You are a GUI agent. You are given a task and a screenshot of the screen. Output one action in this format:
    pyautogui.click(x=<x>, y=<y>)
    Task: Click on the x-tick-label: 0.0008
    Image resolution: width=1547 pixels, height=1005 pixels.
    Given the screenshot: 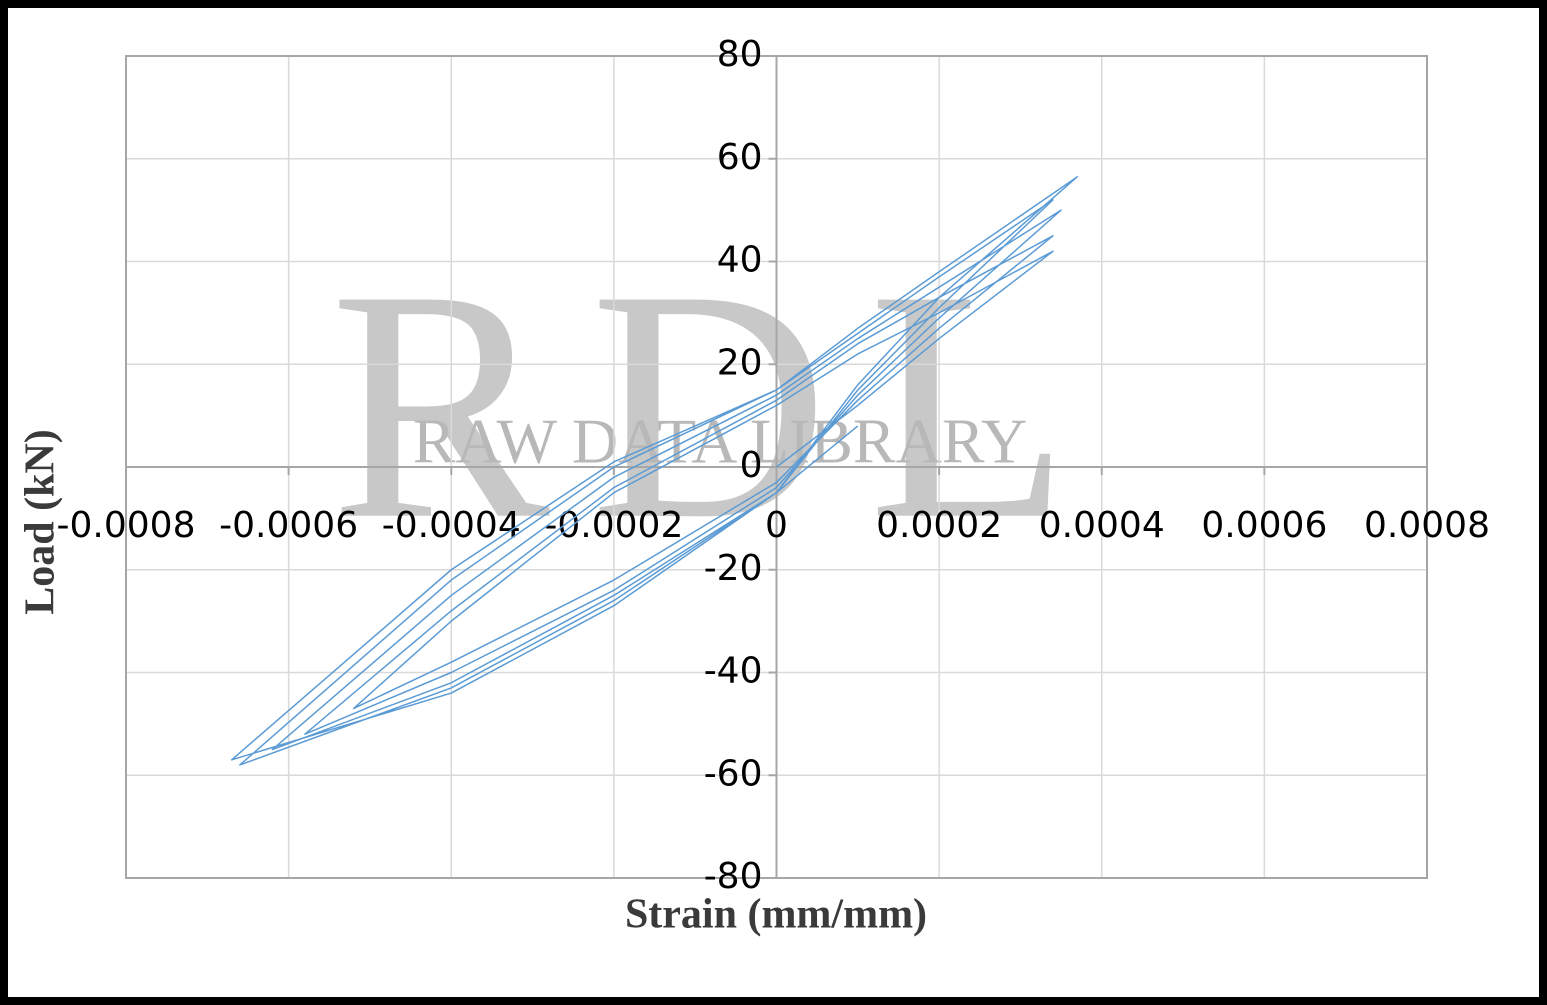 What is the action you would take?
    pyautogui.click(x=1427, y=525)
    